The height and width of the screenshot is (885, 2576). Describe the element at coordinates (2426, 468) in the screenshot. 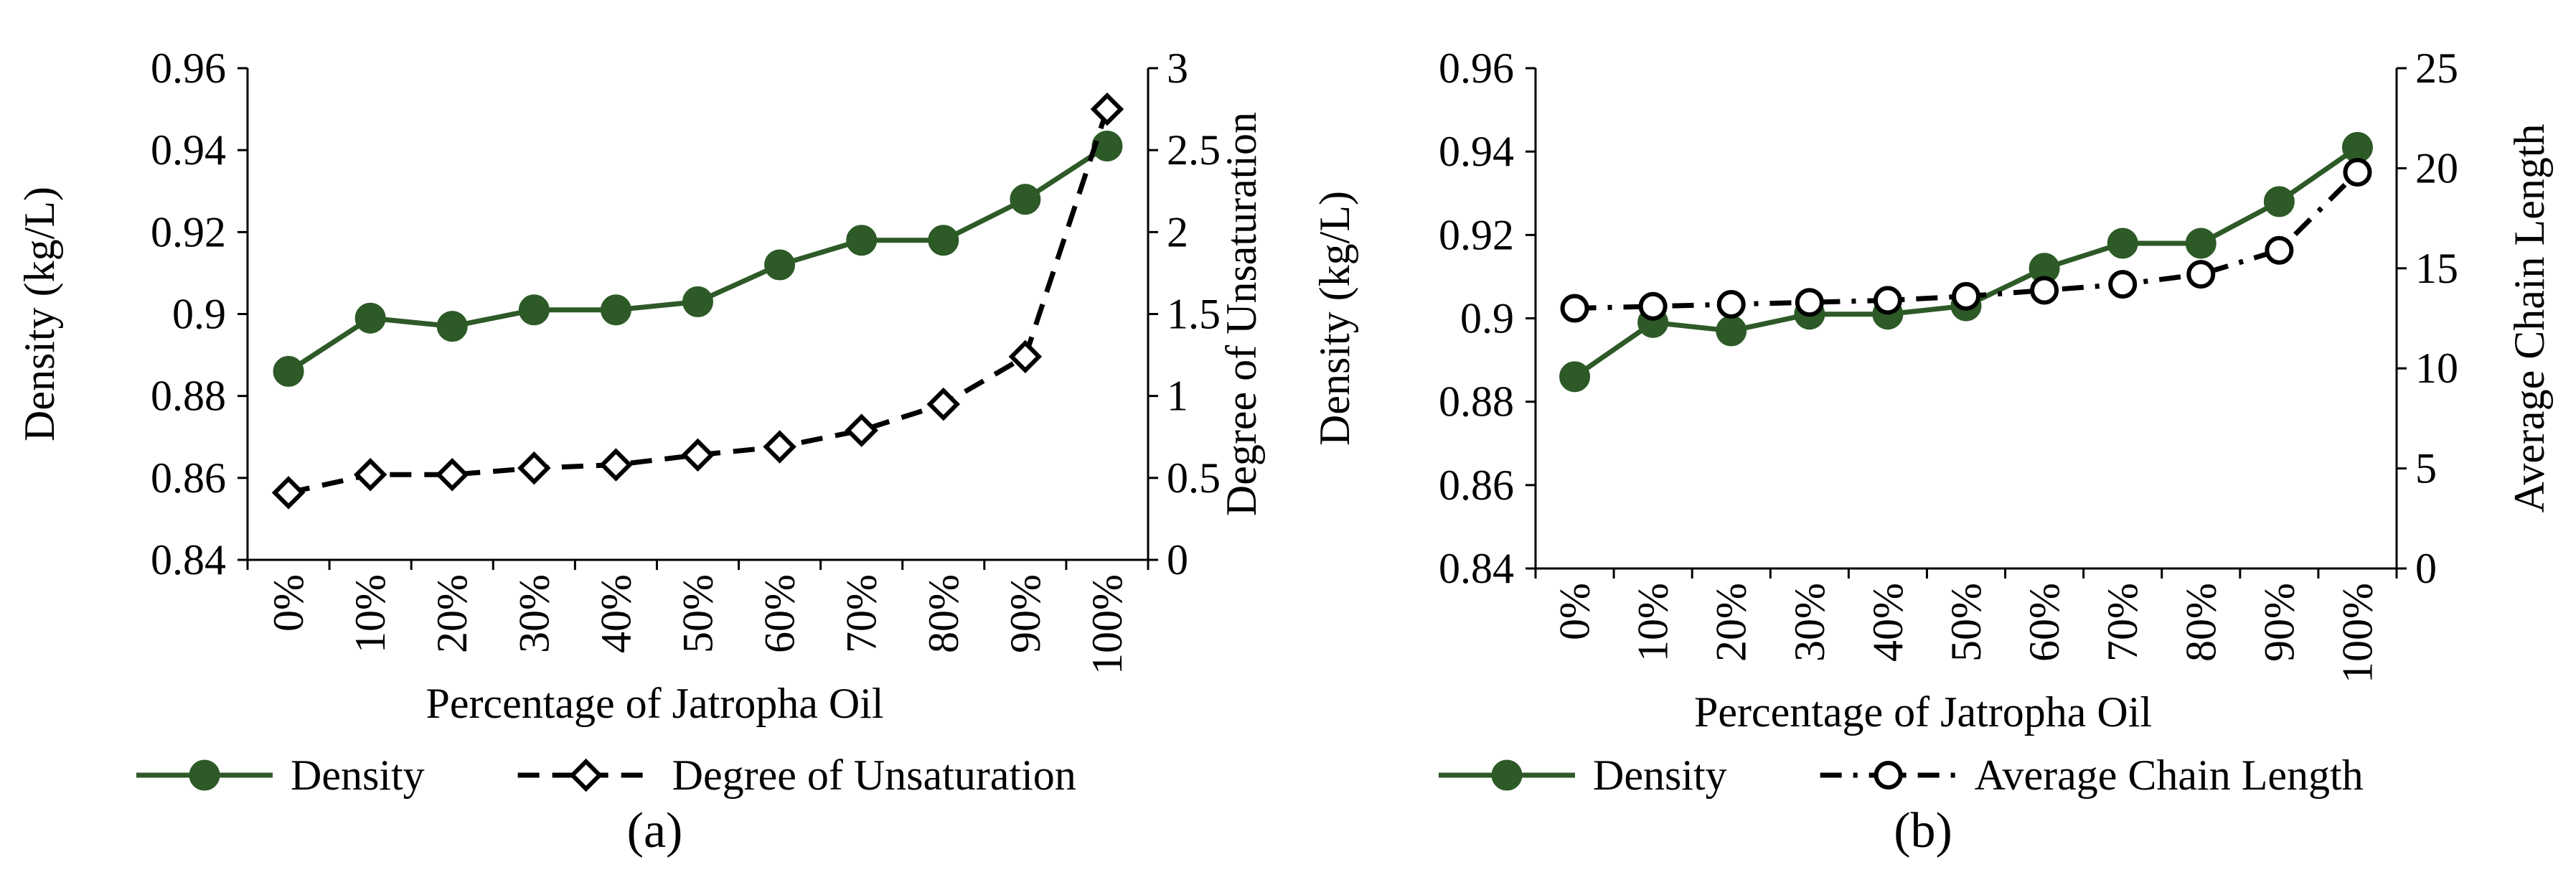

I see `y2-tick-label: 5` at that location.